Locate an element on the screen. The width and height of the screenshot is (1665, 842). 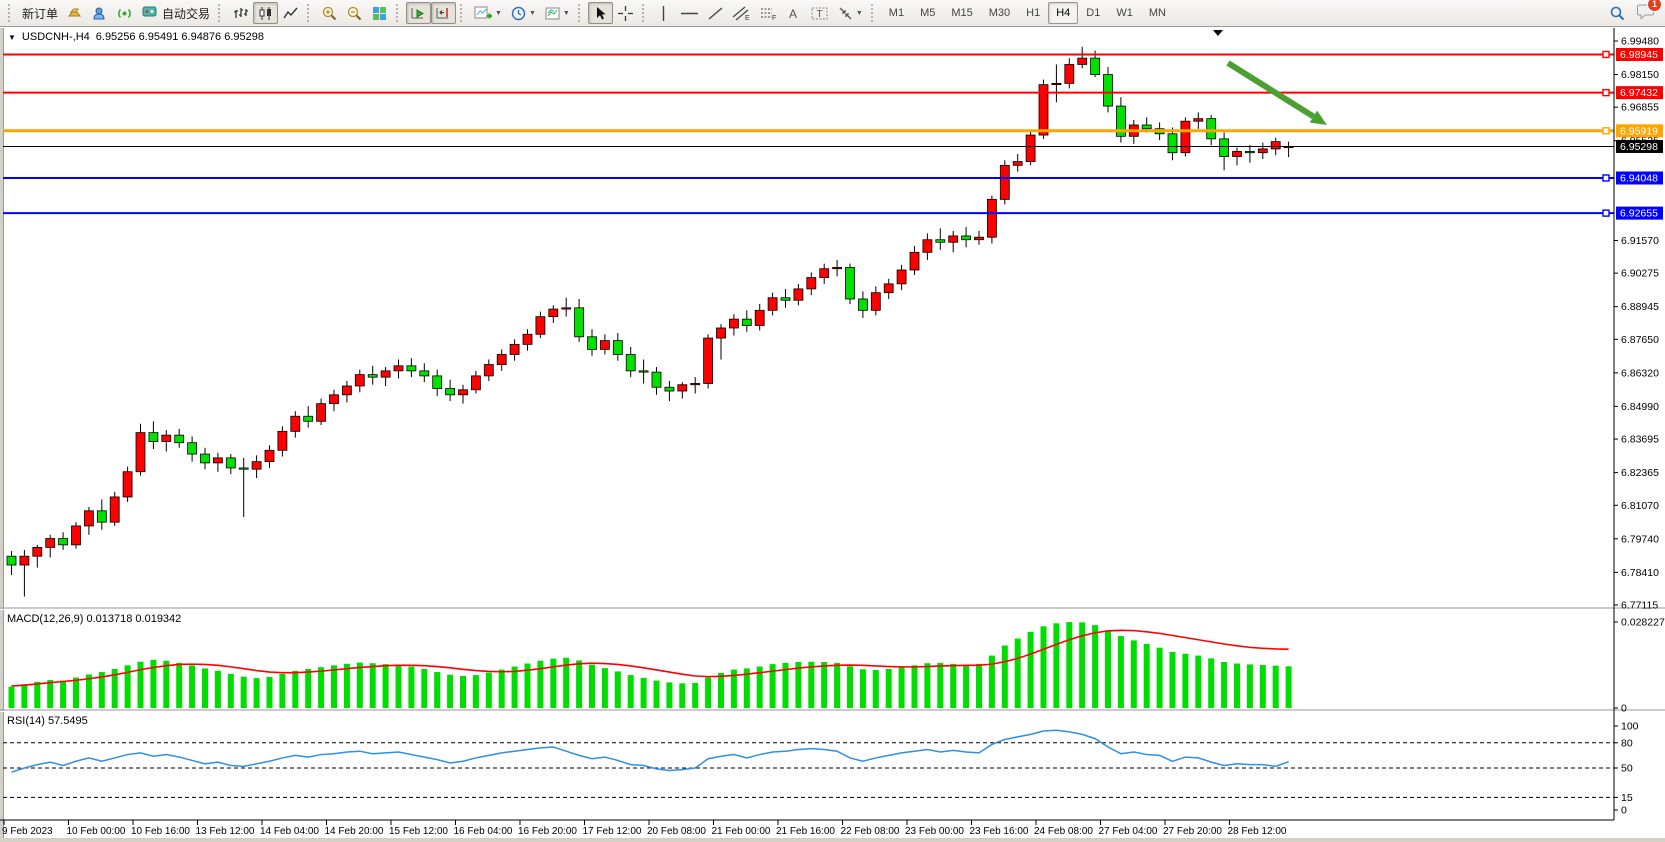
bar-chart-icon is located at coordinates (240, 13).